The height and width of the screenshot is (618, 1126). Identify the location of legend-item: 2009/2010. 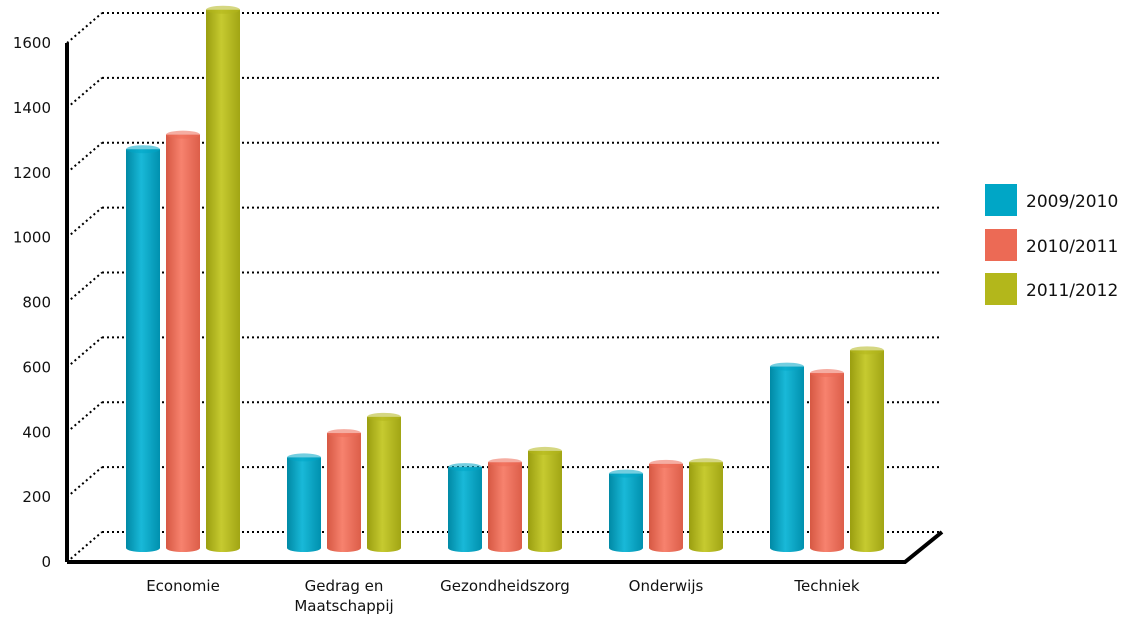
(1051, 200).